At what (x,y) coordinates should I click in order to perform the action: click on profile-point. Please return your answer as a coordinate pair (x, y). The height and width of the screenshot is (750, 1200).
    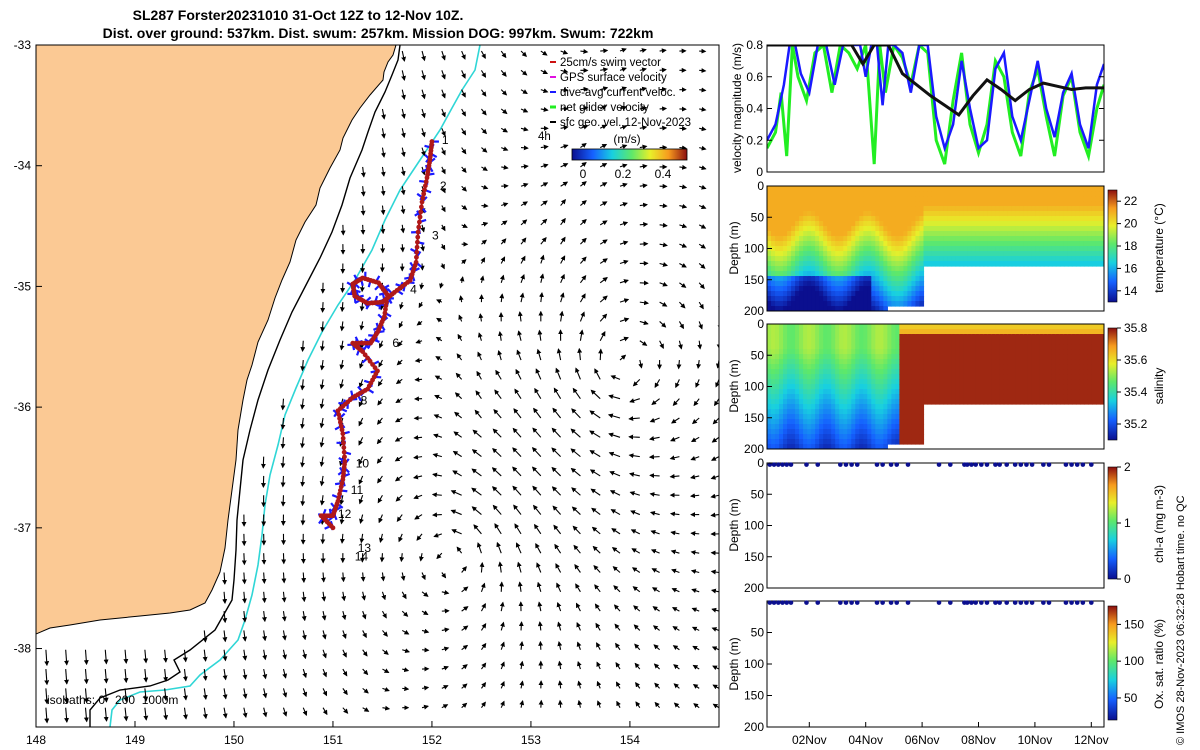
    Looking at the image, I should click on (967, 464).